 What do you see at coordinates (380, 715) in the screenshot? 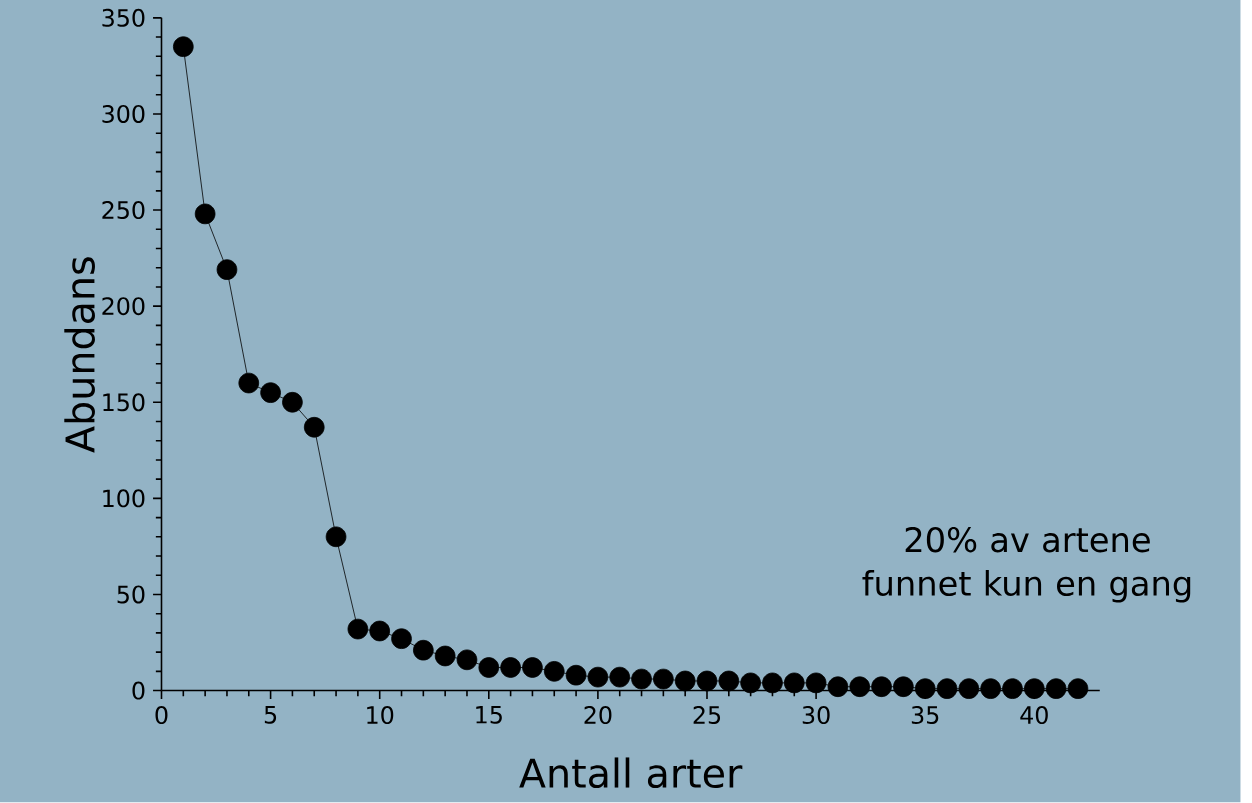
I see `x-tick-label: 10` at bounding box center [380, 715].